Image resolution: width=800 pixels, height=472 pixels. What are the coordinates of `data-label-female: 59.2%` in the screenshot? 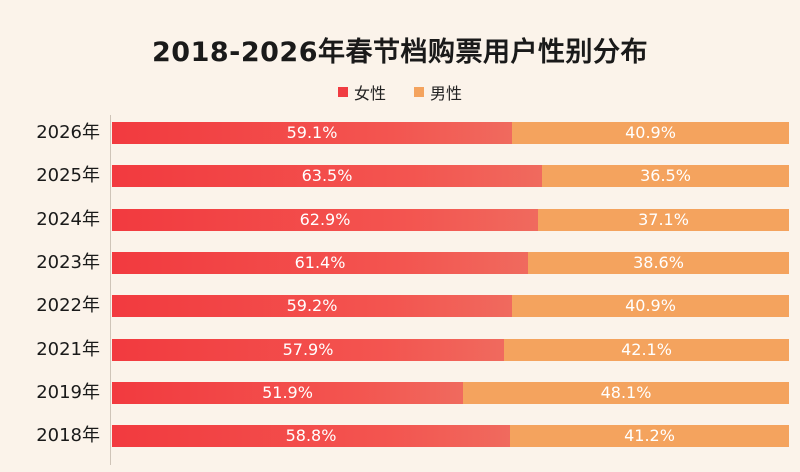 It's located at (312, 306).